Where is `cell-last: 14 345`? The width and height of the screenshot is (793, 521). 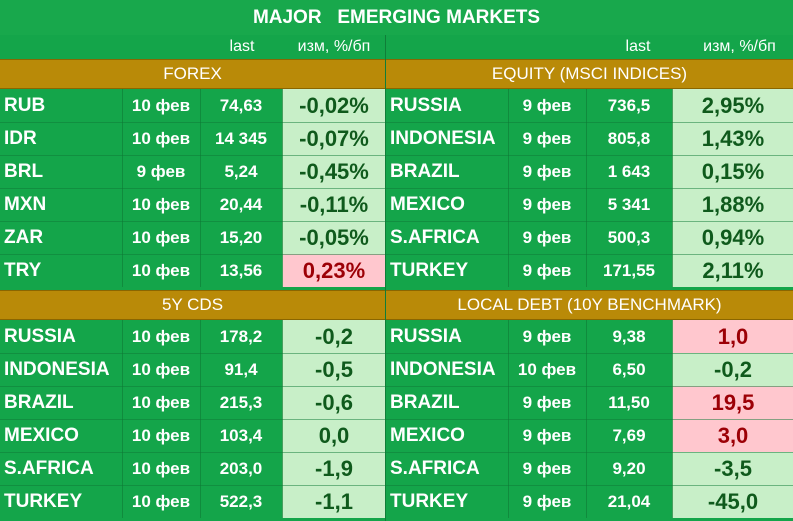 cell-last: 14 345 is located at coordinates (241, 138).